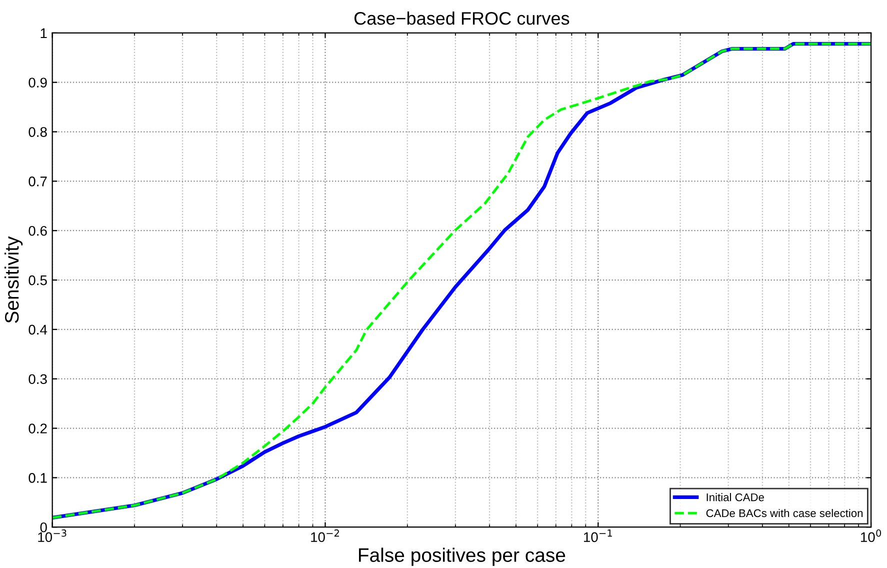 Image resolution: width=887 pixels, height=568 pixels. Describe the element at coordinates (37, 83) in the screenshot. I see `y-tick-label: 0.9` at that location.